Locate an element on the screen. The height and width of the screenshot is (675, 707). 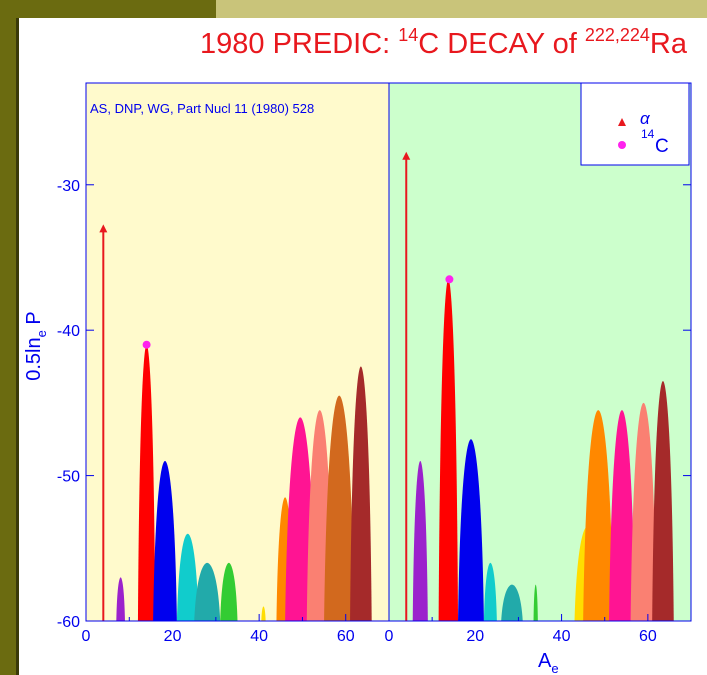
xlabel-sub: e is located at coordinates (554, 668).